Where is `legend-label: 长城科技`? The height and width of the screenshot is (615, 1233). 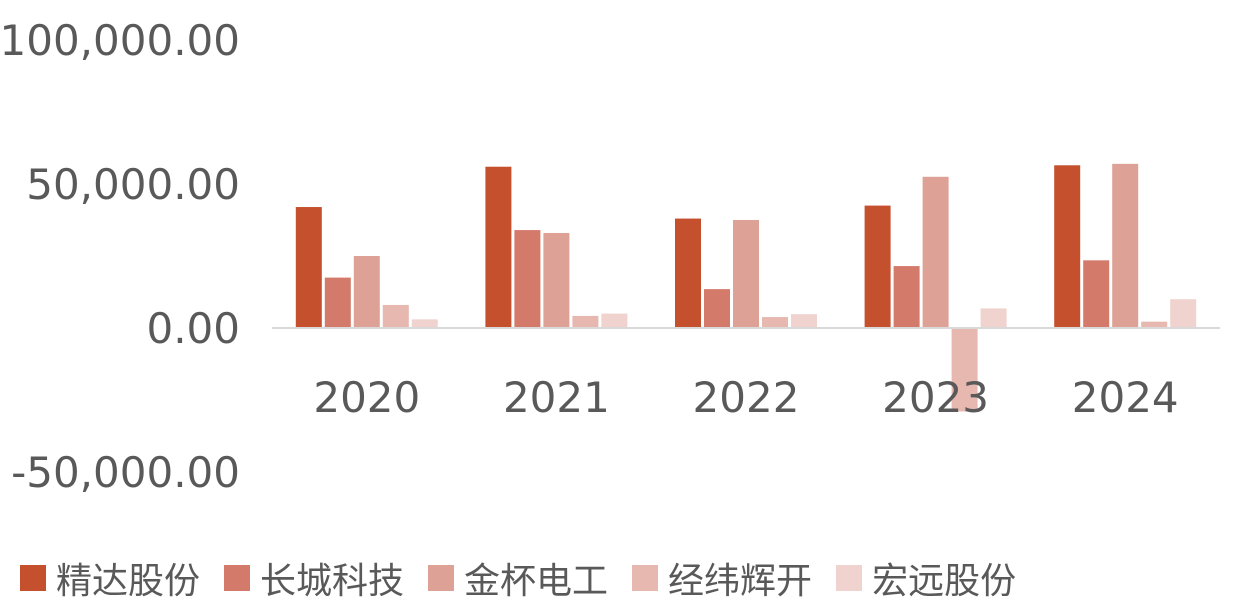
legend-label: 长城科技 is located at coordinates (332, 581).